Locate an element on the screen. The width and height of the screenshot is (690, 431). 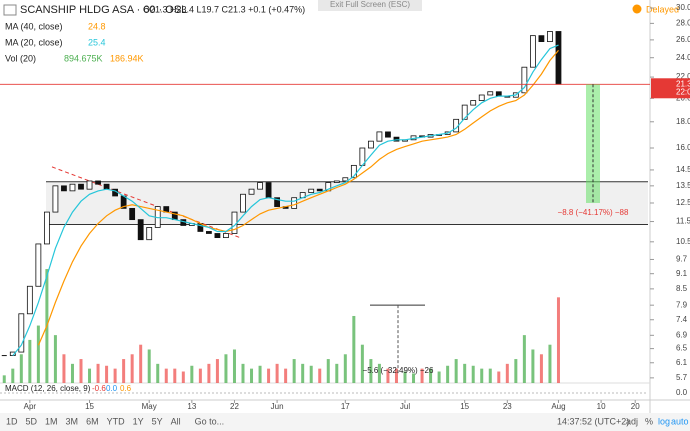
symbol-icon is located at coordinates (10, 10).